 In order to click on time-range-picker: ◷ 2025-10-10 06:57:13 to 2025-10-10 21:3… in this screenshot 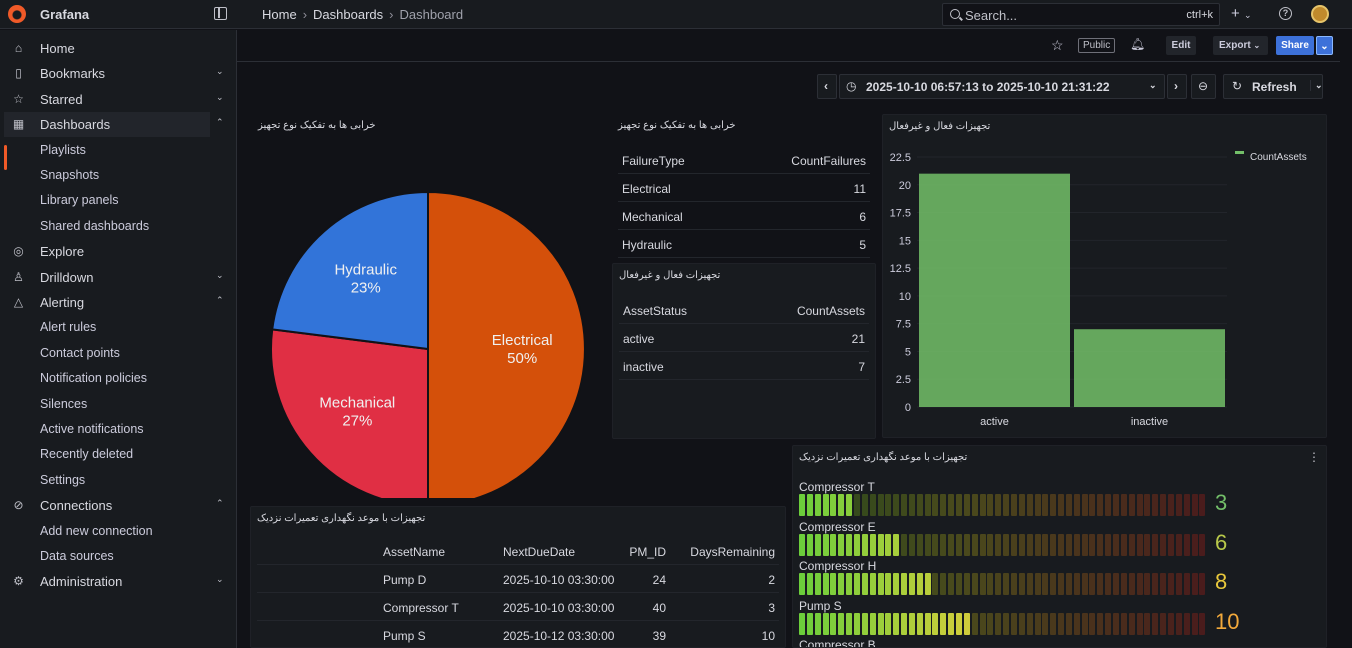, I will do `click(1002, 86)`.